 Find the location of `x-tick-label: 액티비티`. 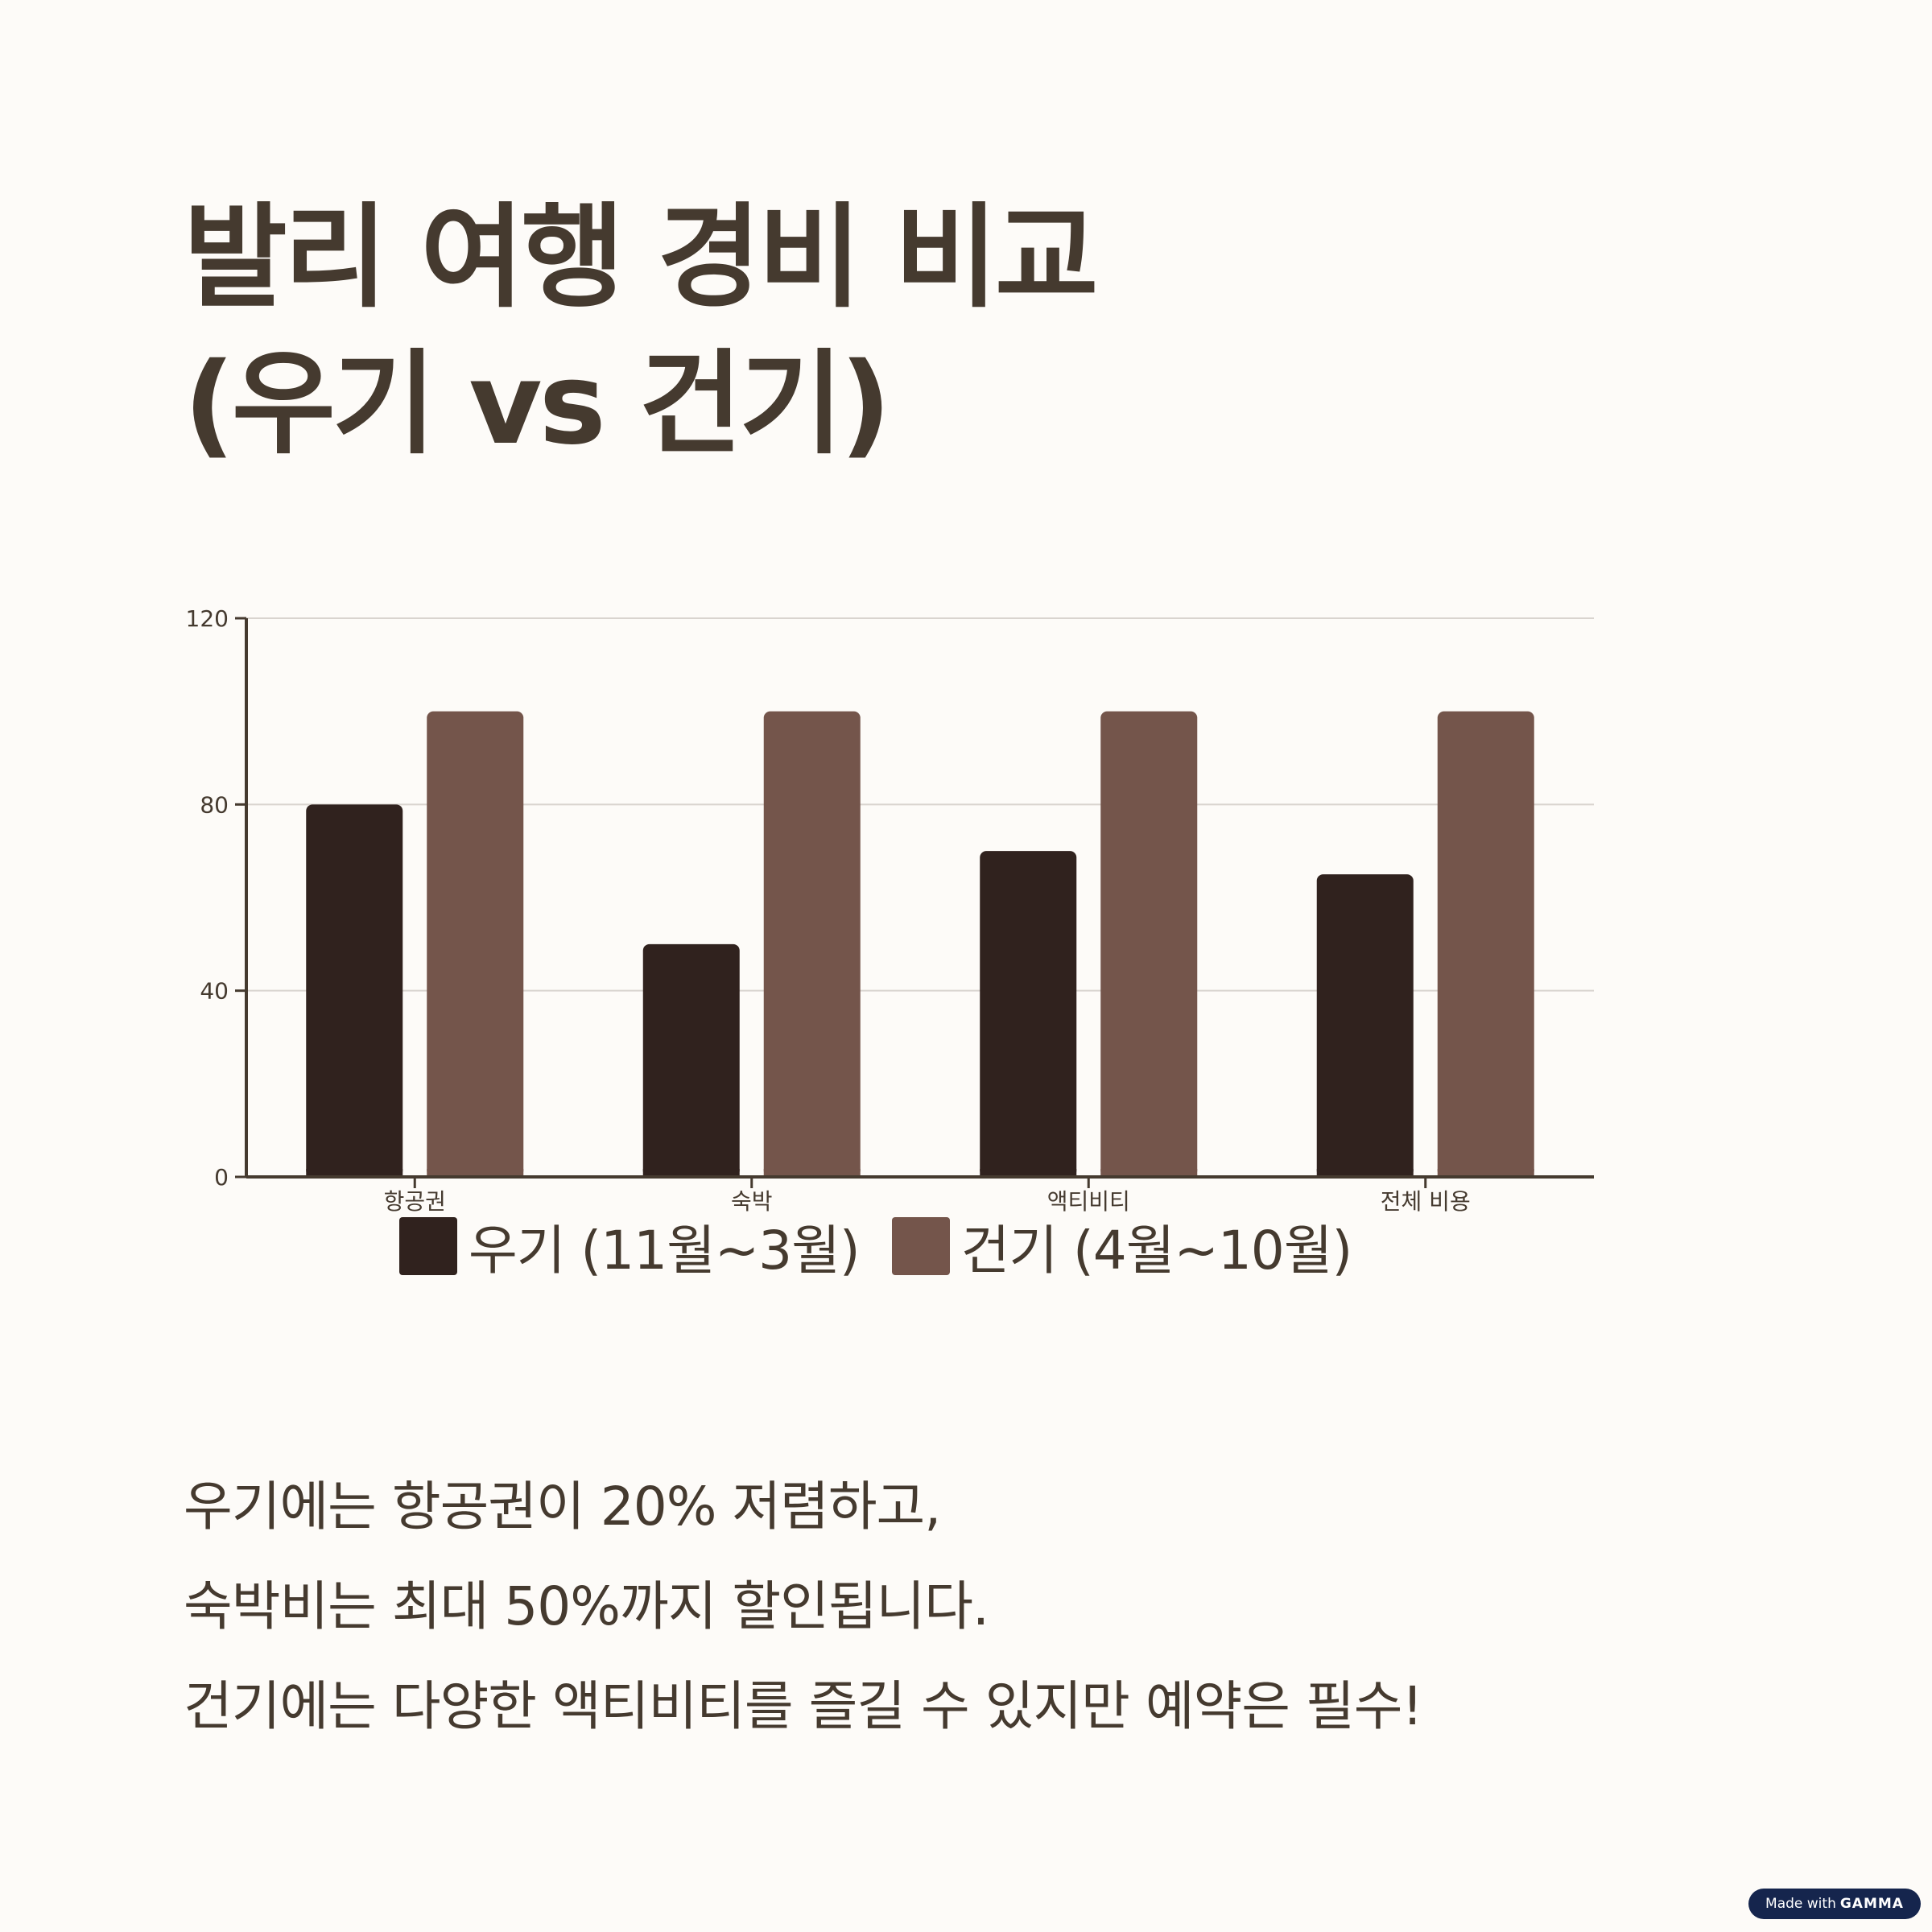

x-tick-label: 액티비티 is located at coordinates (1088, 1201).